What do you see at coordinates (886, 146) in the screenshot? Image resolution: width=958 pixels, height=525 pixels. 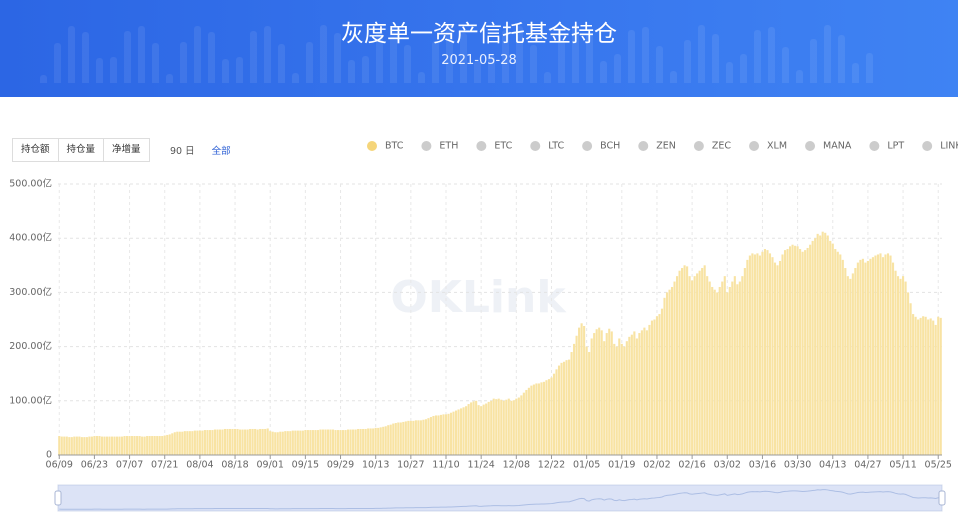 I see `legend-item: LPT` at bounding box center [886, 146].